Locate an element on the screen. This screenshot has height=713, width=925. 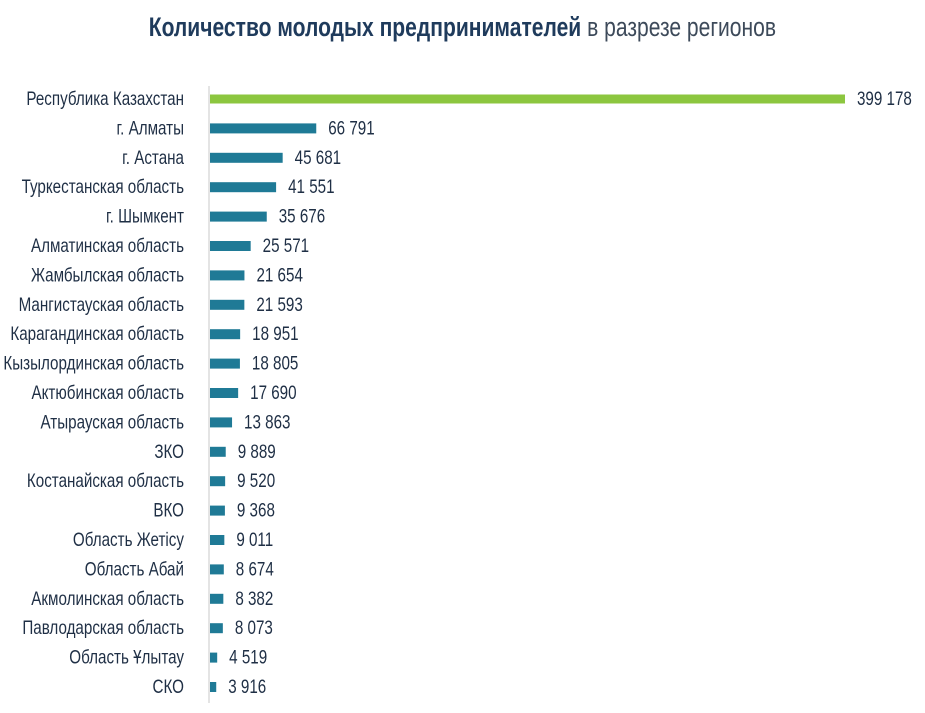
category-label: Алматинская область is located at coordinates (107, 245).